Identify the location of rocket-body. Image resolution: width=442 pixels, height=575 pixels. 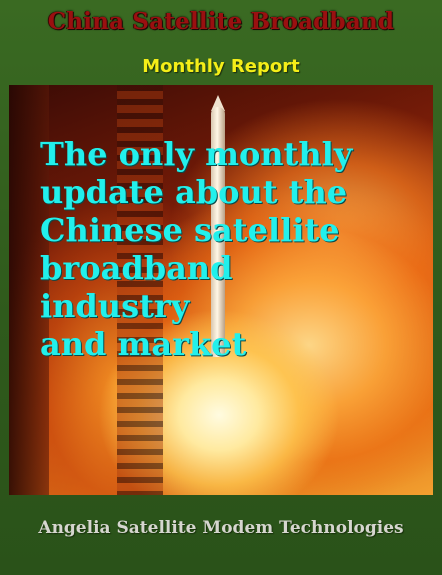
(218, 232).